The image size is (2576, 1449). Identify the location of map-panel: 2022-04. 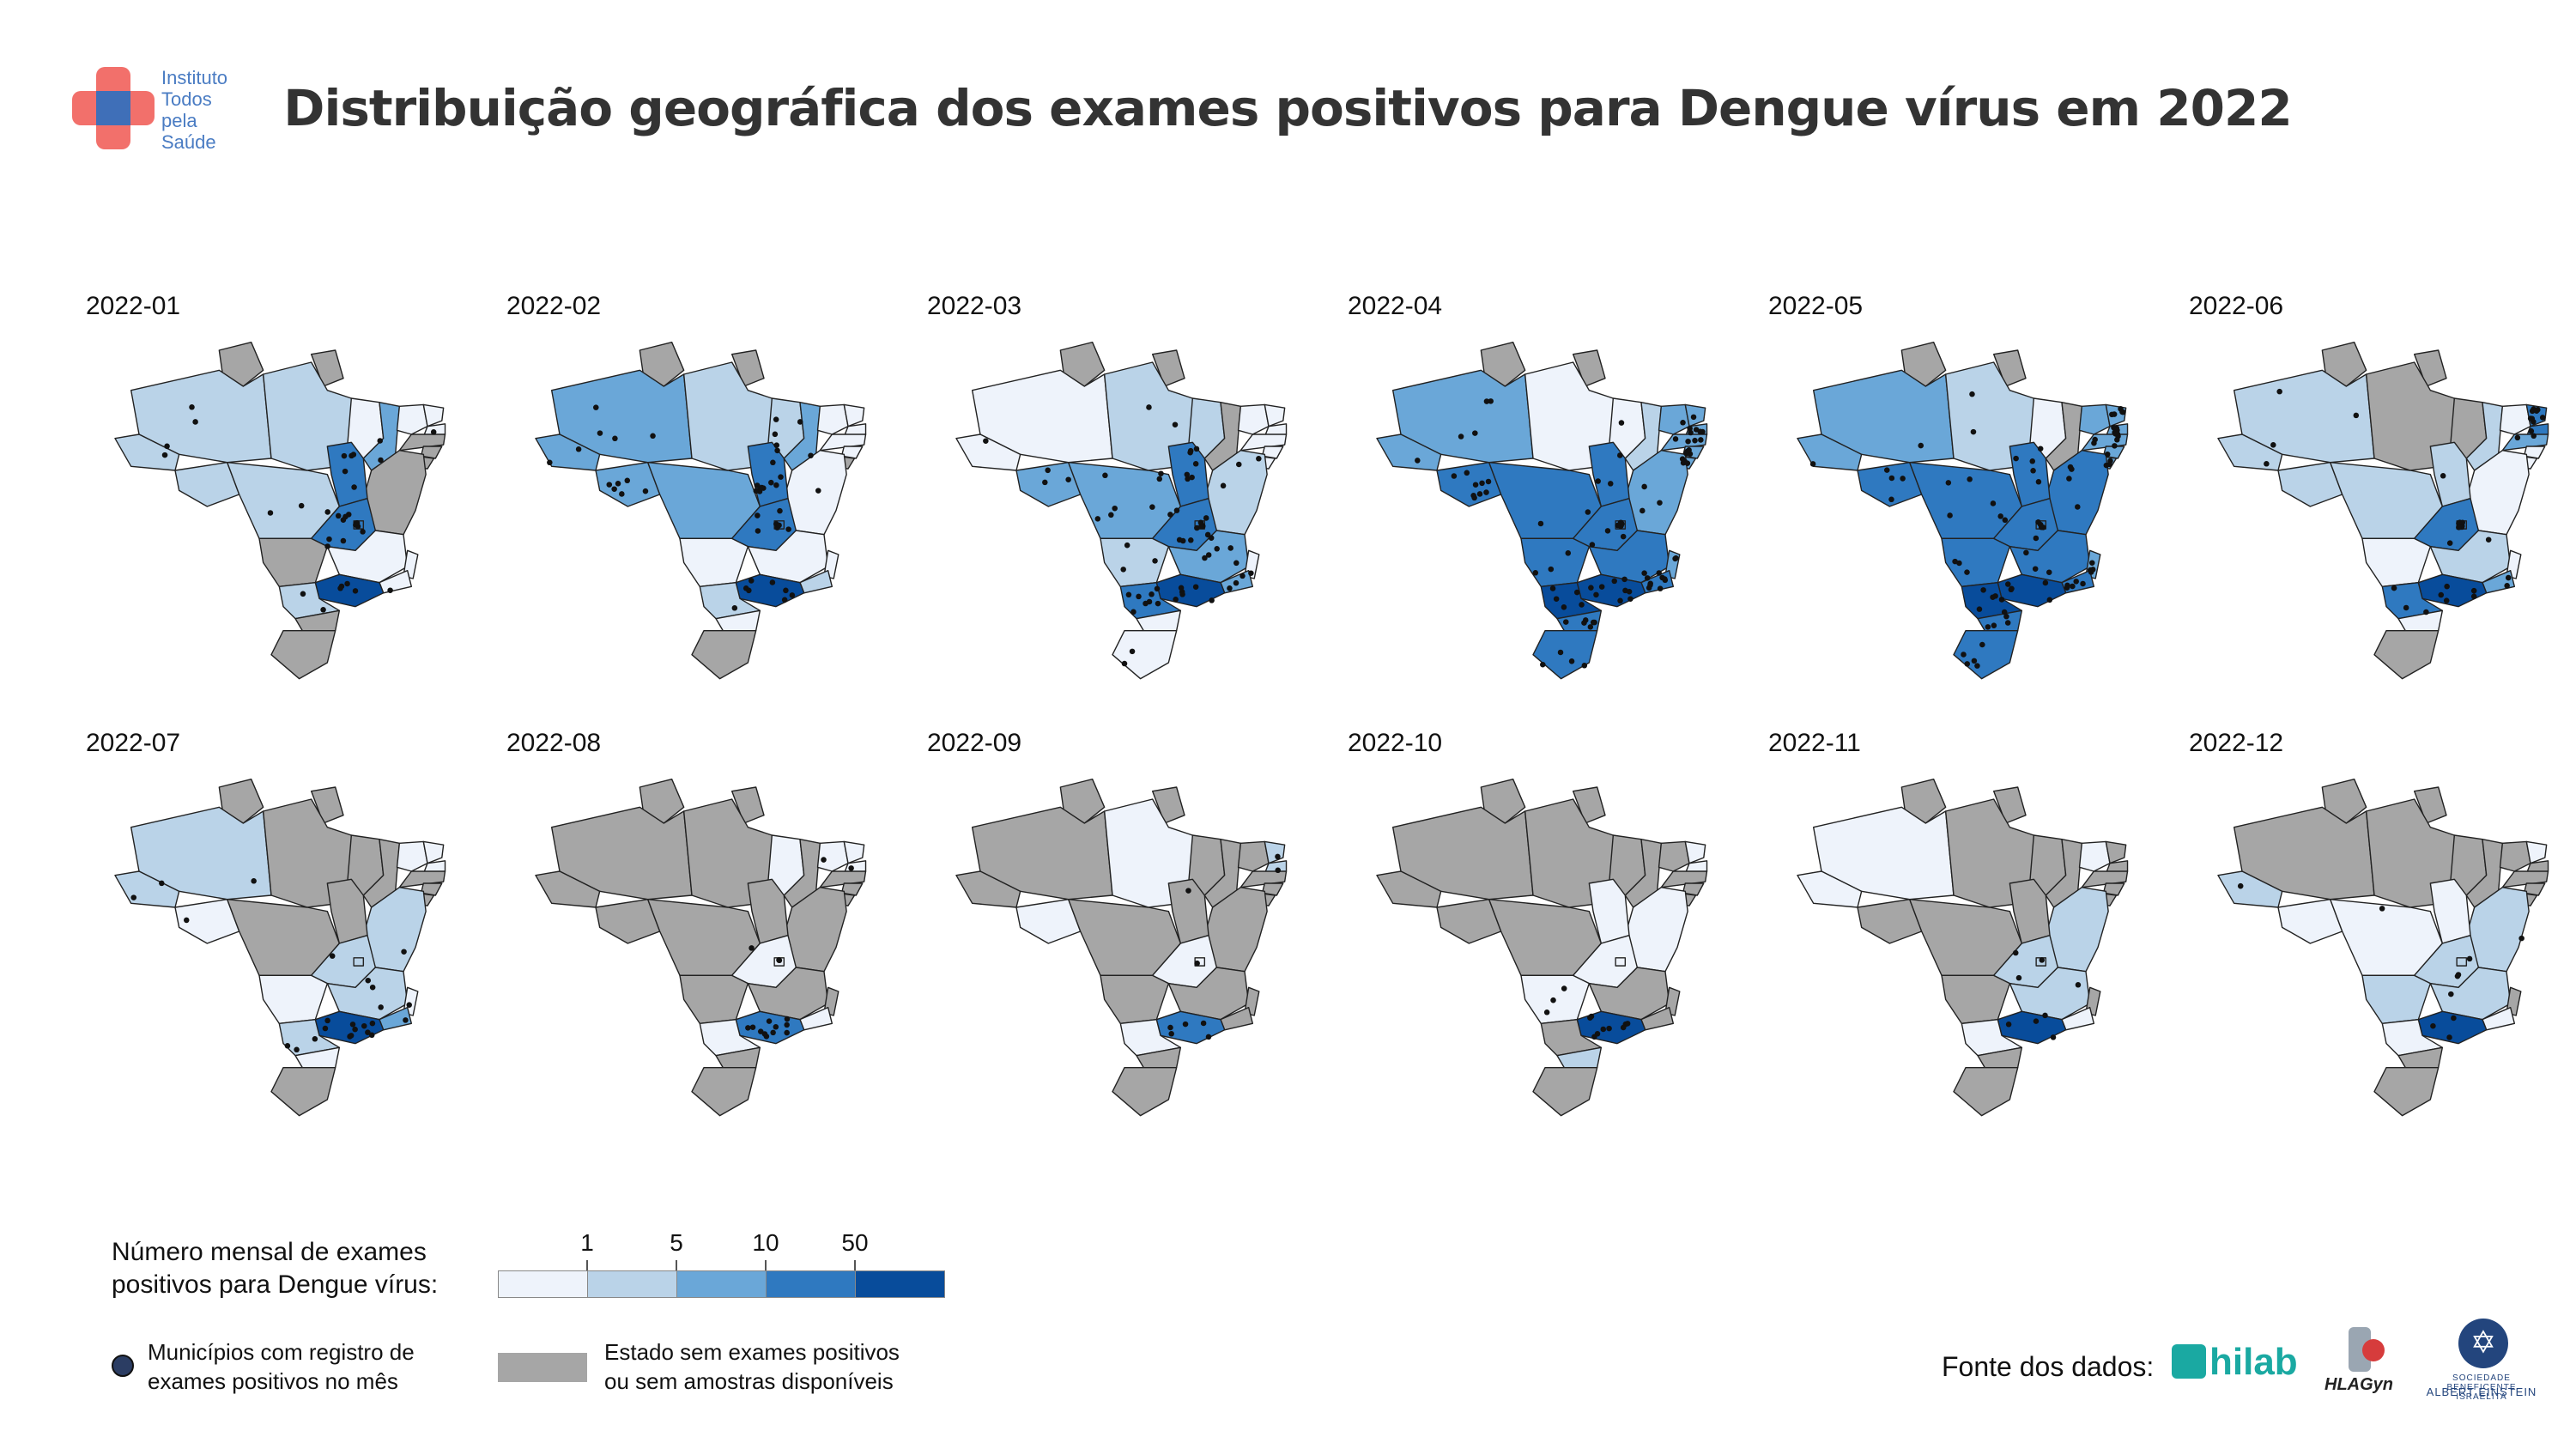
(1554, 489).